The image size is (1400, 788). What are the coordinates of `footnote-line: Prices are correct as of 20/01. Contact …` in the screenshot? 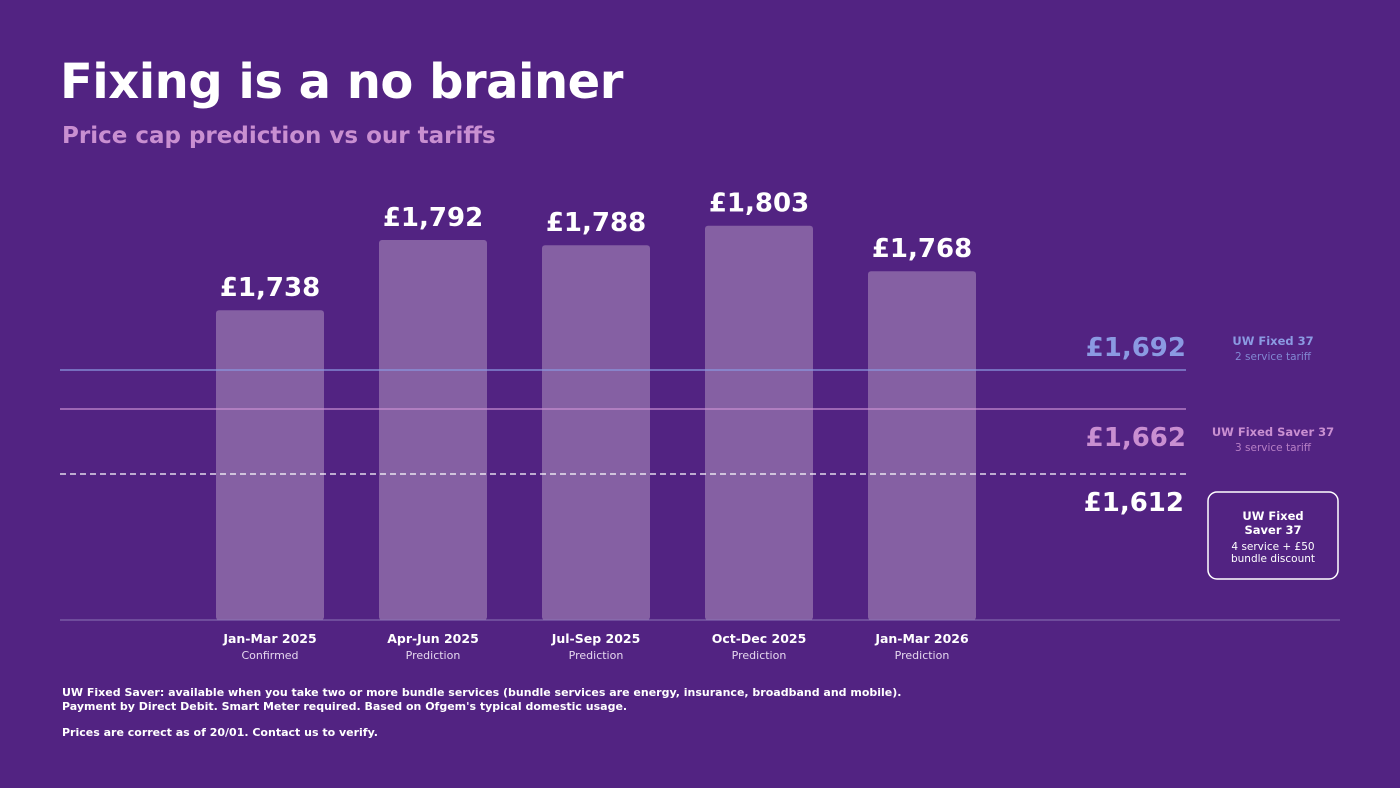 It's located at (220, 732).